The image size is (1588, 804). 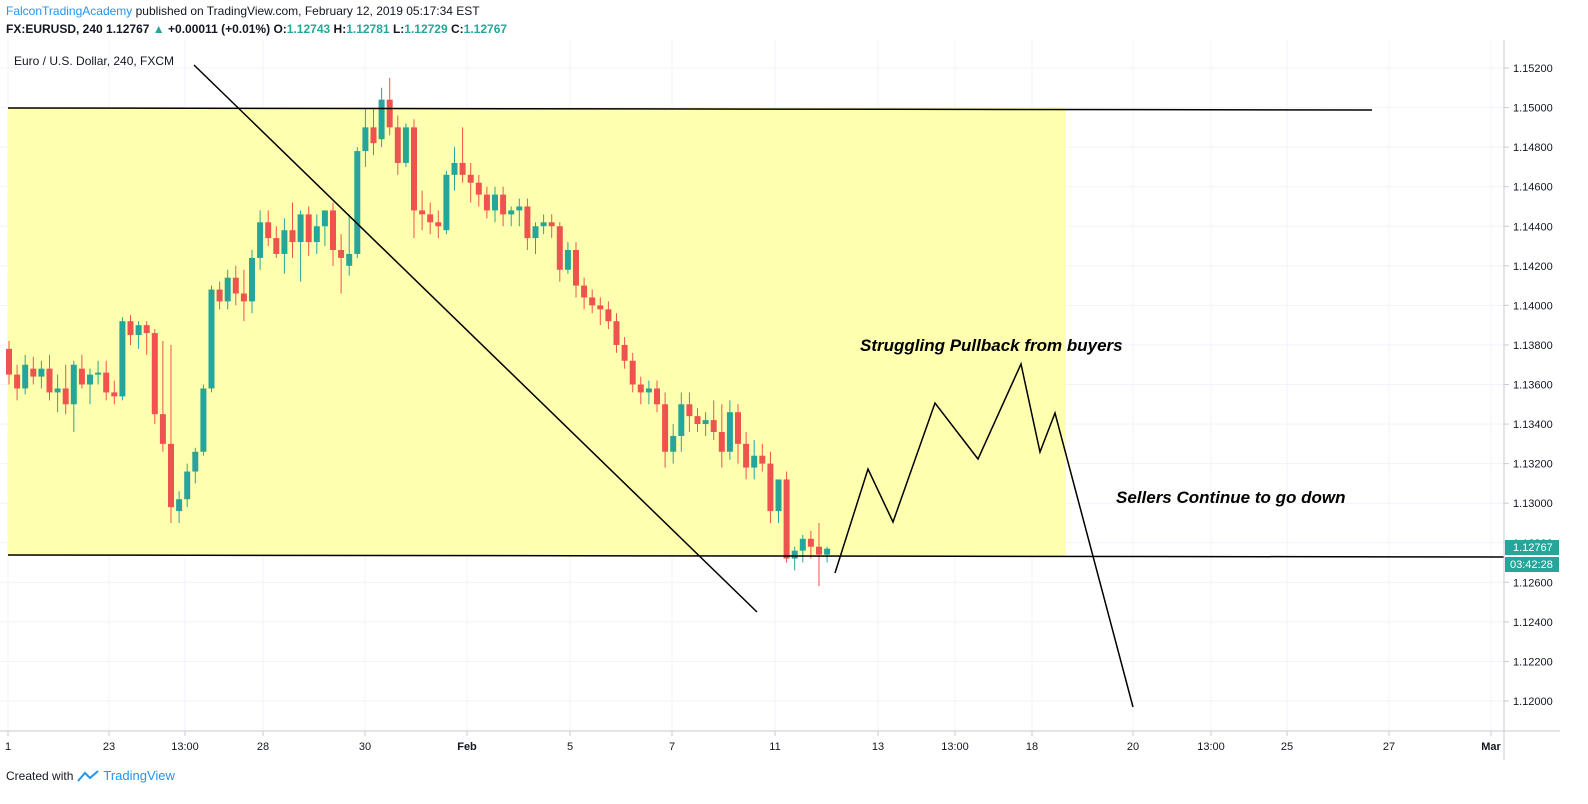 I want to click on x-tick-label: Mar, so click(x=1491, y=747).